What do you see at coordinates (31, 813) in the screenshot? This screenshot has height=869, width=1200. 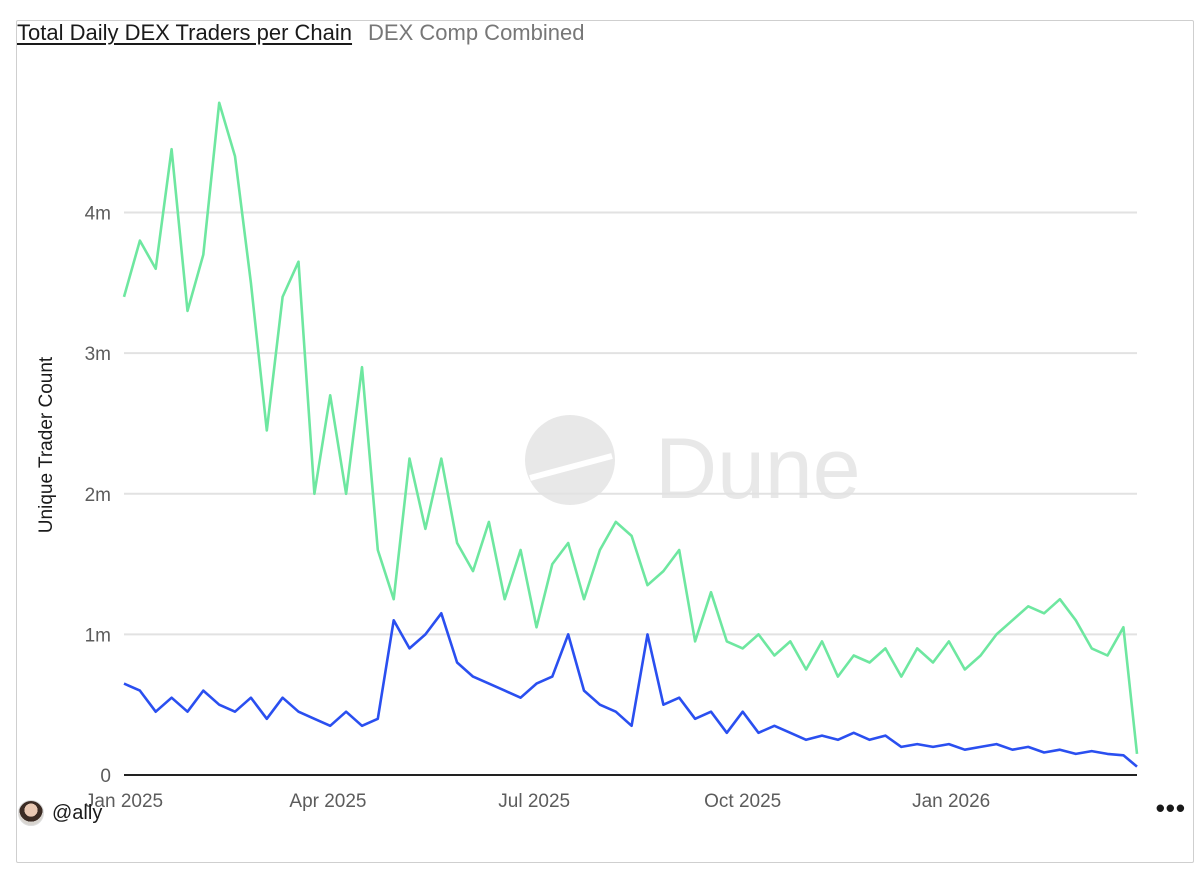 I see `avatar` at bounding box center [31, 813].